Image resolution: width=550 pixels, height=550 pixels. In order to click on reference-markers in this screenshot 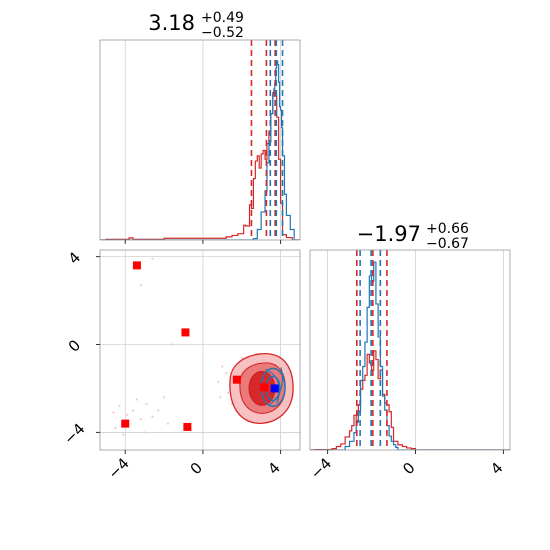, I will do `click(200, 346)`.